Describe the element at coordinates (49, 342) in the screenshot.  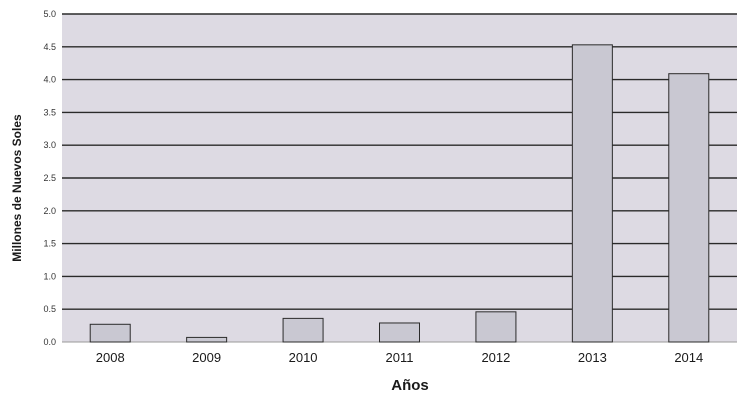
I see `y-tick-label: 0.0` at that location.